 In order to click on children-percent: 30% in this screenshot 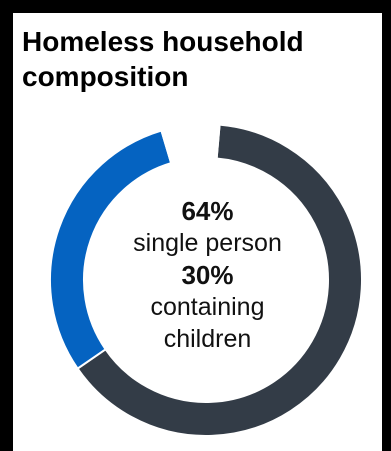, I will do `click(207, 275)`.